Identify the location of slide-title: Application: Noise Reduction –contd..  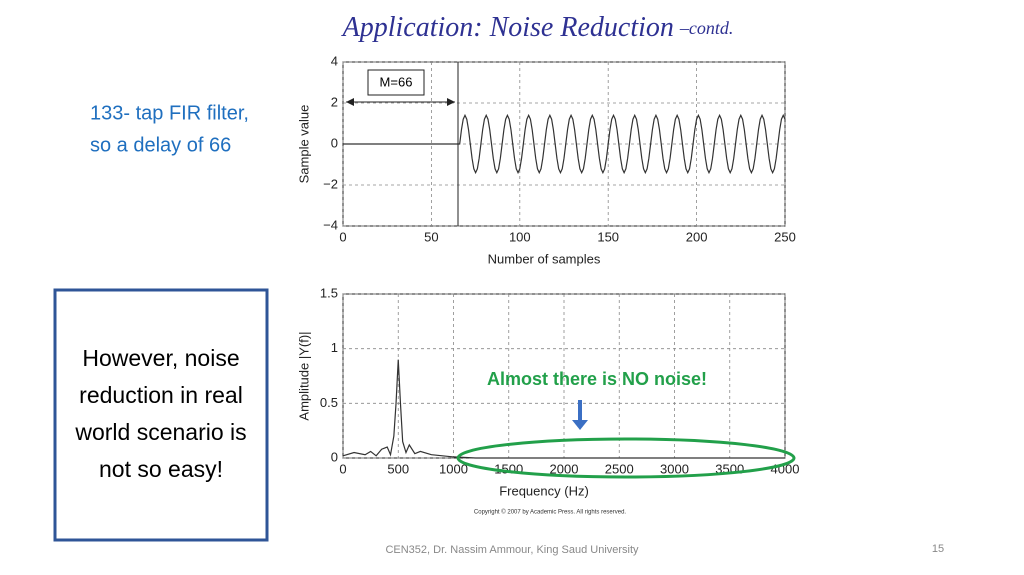
(537, 27).